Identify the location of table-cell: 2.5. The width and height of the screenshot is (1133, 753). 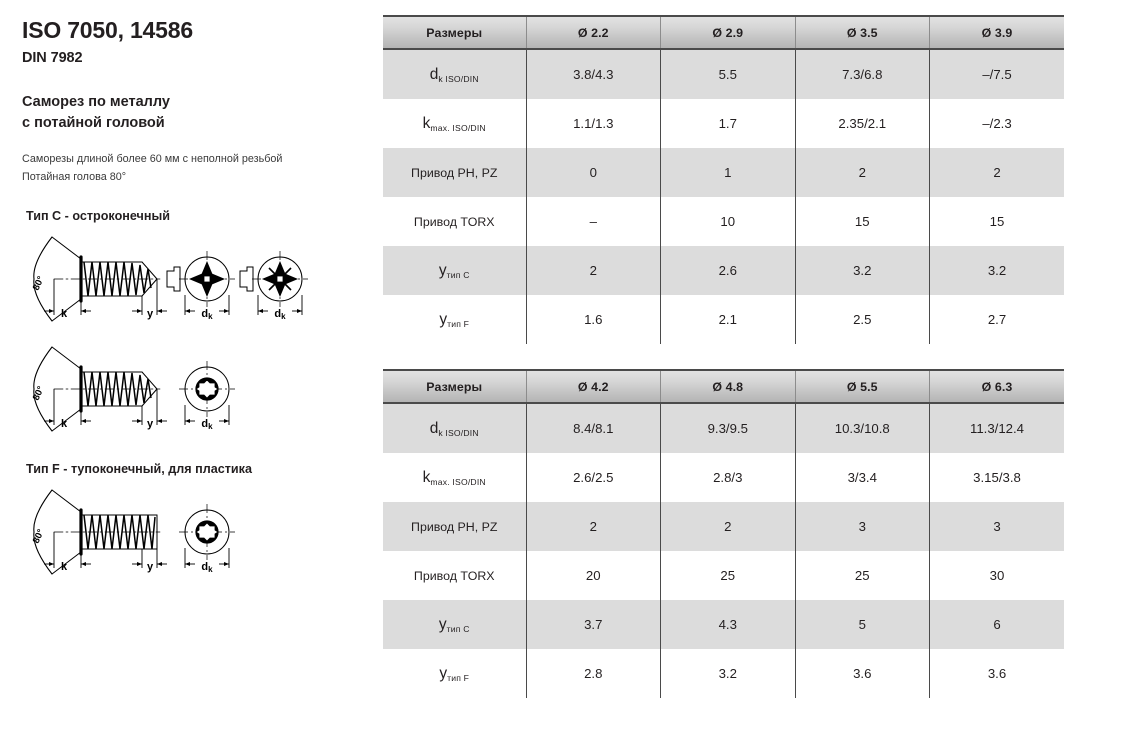
(862, 319).